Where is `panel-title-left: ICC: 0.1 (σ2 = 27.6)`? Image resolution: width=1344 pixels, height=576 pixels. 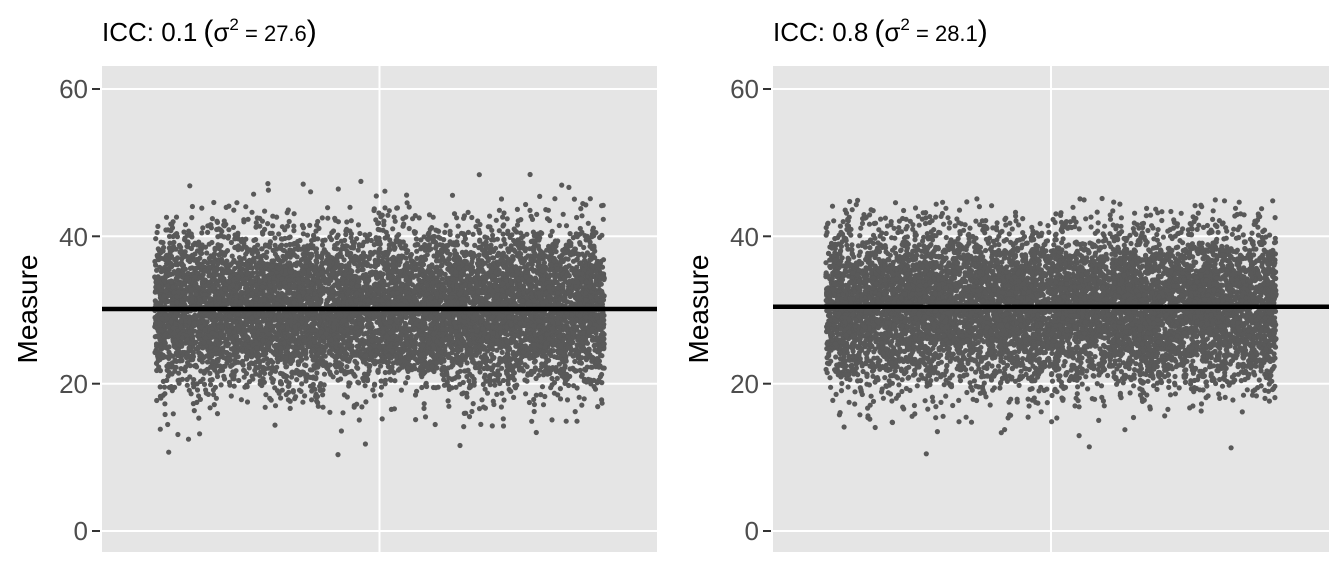 panel-title-left: ICC: 0.1 (σ2 = 27.6) is located at coordinates (209, 31).